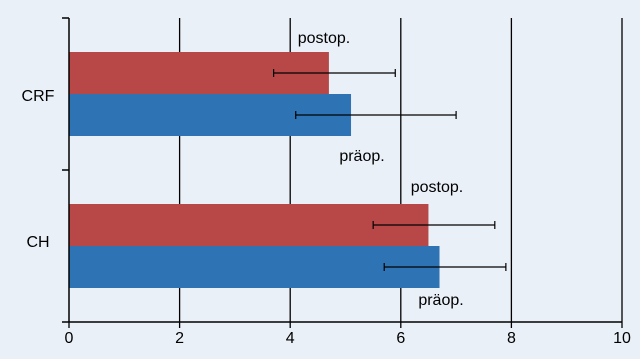  Describe the element at coordinates (400, 338) in the screenshot. I see `x-tick-label-6: 6` at that location.